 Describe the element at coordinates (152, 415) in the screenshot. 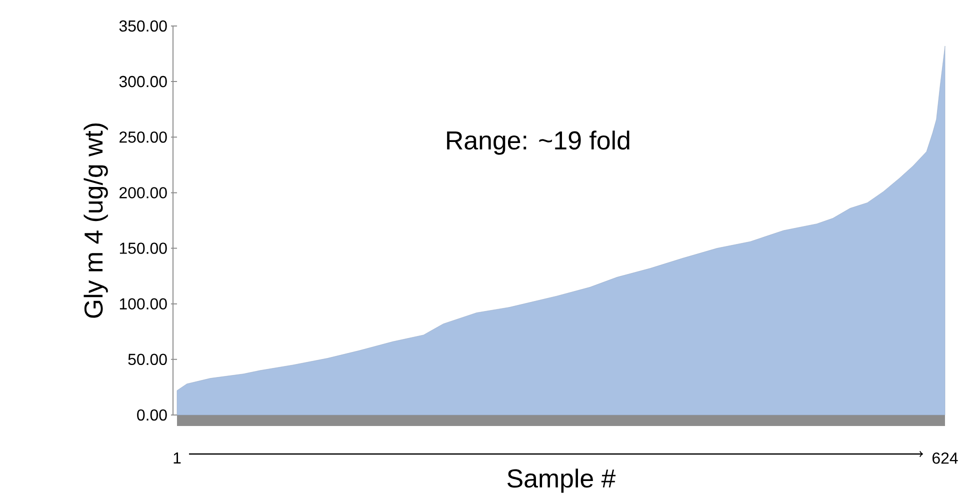

I see `y-tick-label: 0.00` at that location.